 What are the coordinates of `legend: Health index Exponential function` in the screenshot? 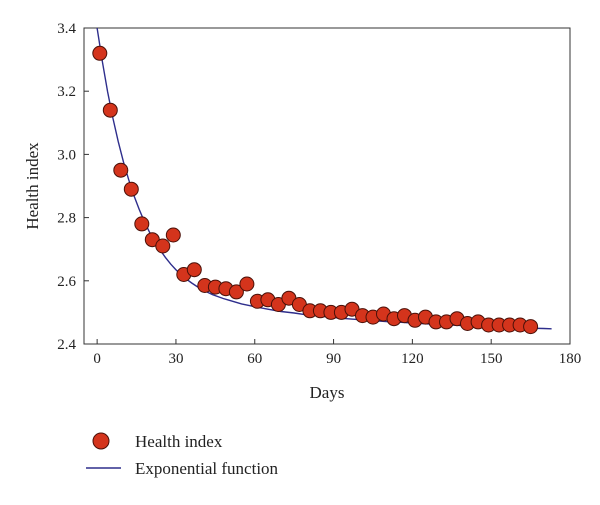 It's located at (182, 455).